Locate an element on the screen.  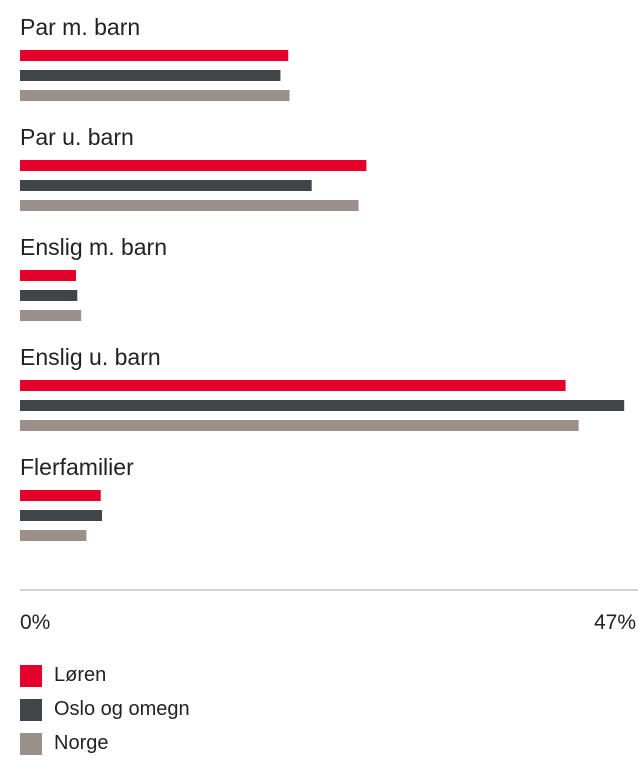
bar-enslig-u-barn-norge is located at coordinates (299, 425).